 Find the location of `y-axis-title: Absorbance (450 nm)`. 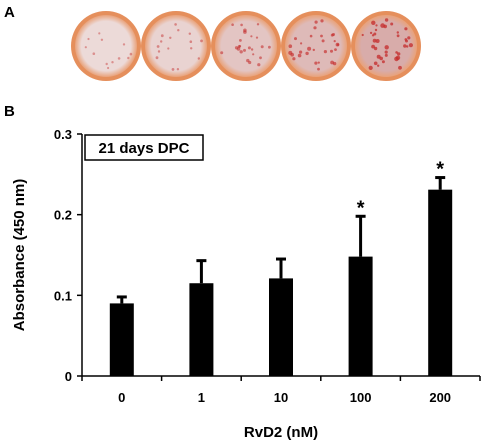

y-axis-title: Absorbance (450 nm) is located at coordinates (19, 255).